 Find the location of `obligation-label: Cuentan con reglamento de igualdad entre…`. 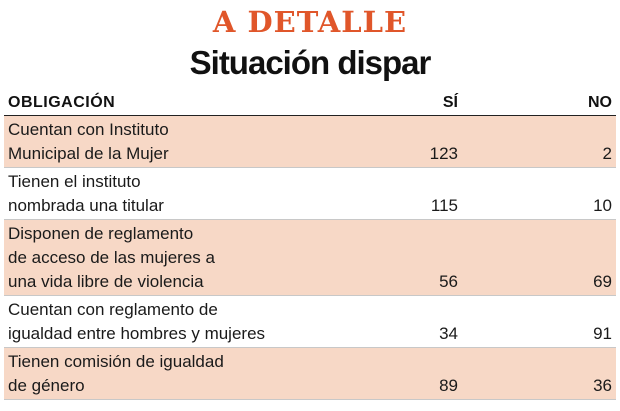

obligation-label: Cuentan con reglamento de igualdad entre… is located at coordinates (137, 321).